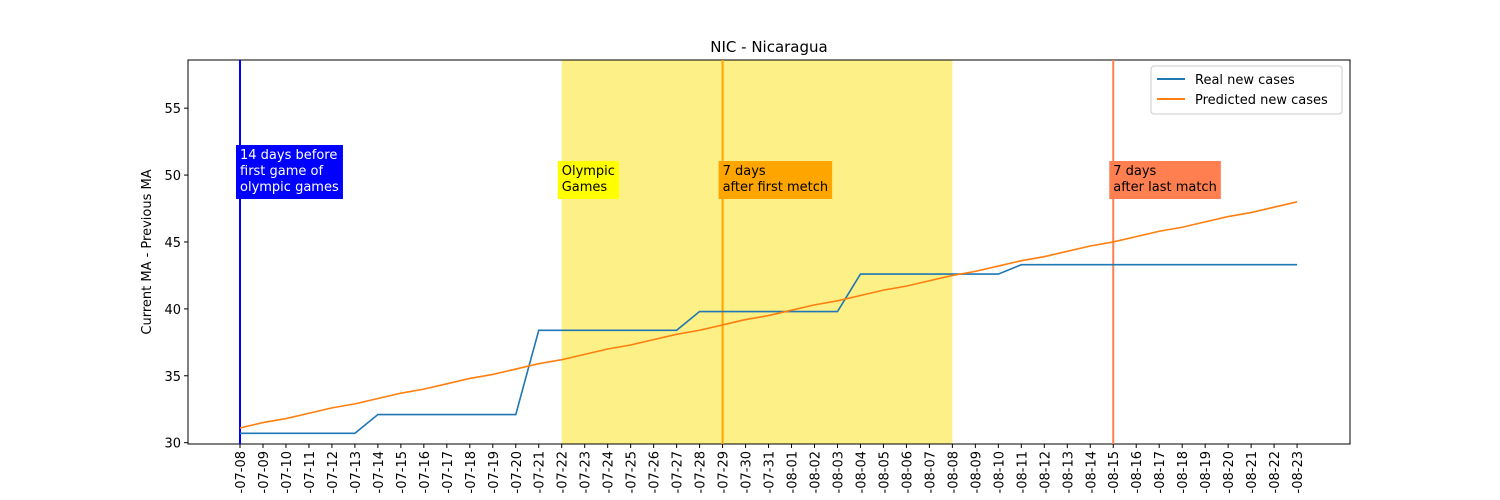  Describe the element at coordinates (402, 472) in the screenshot. I see `x-tick-label: -07-15` at that location.